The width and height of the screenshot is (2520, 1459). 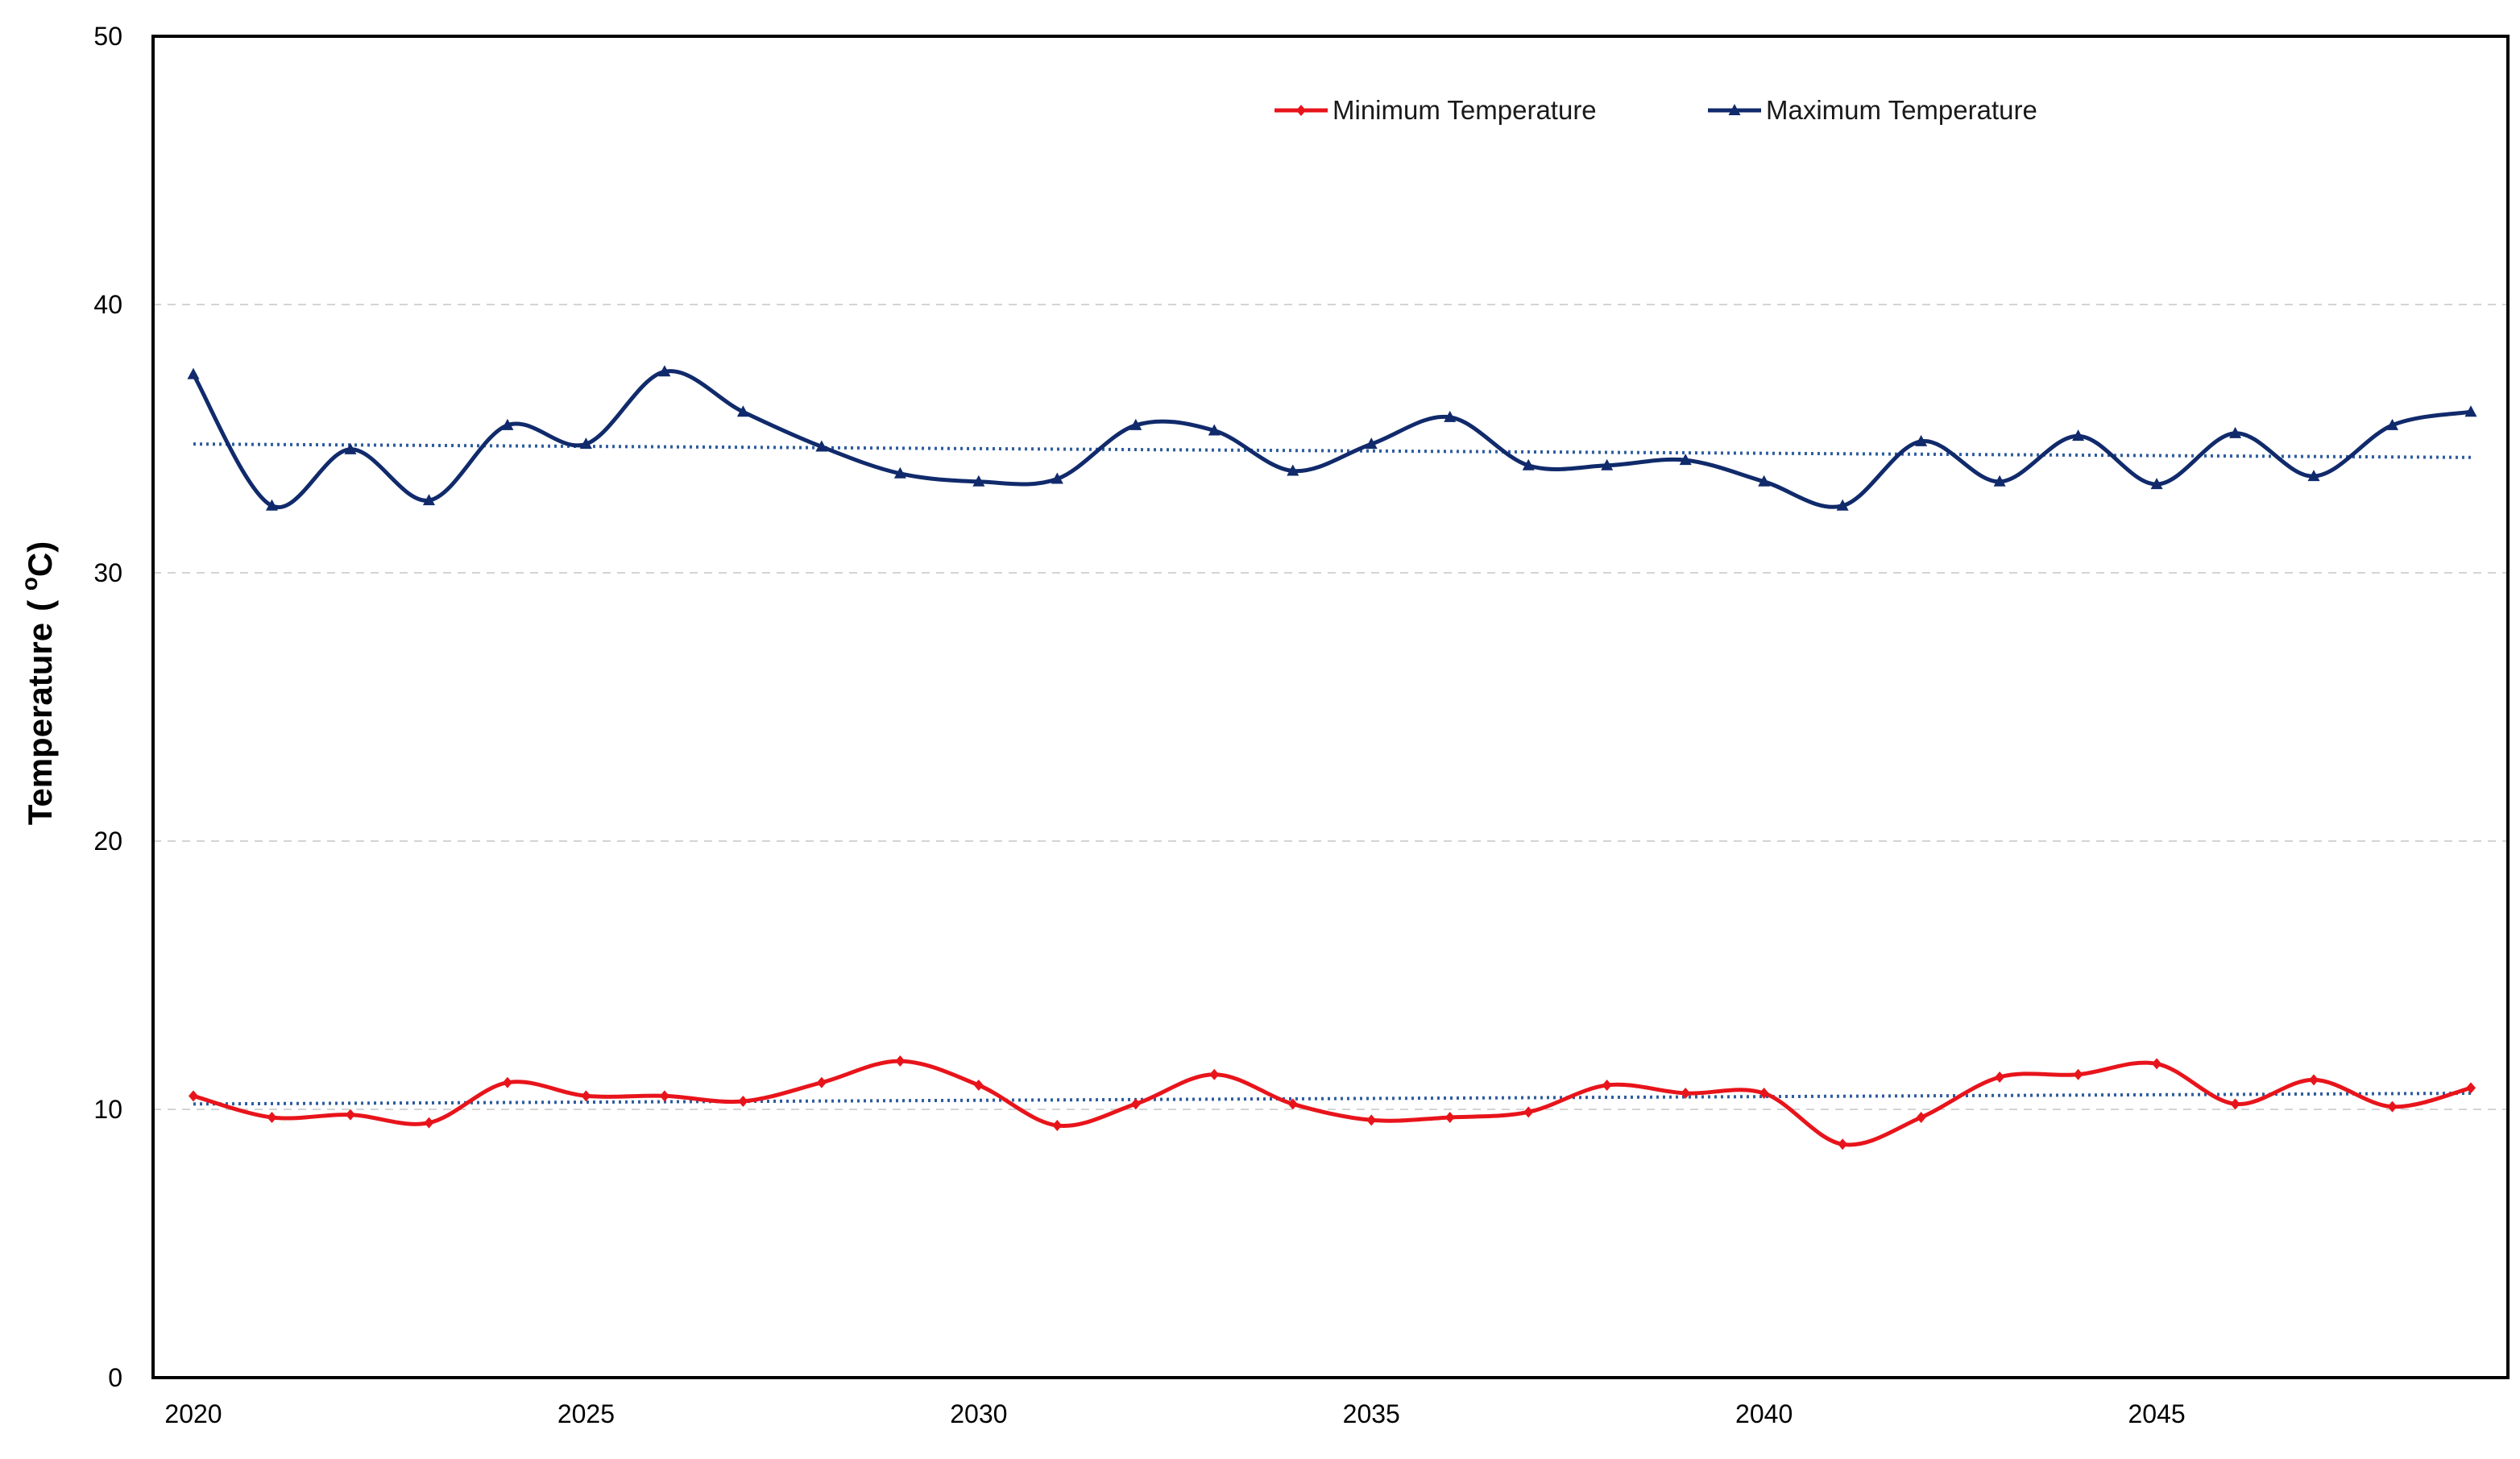 What do you see at coordinates (1465, 110) in the screenshot?
I see `legend-label-min: Minimum Temperature` at bounding box center [1465, 110].